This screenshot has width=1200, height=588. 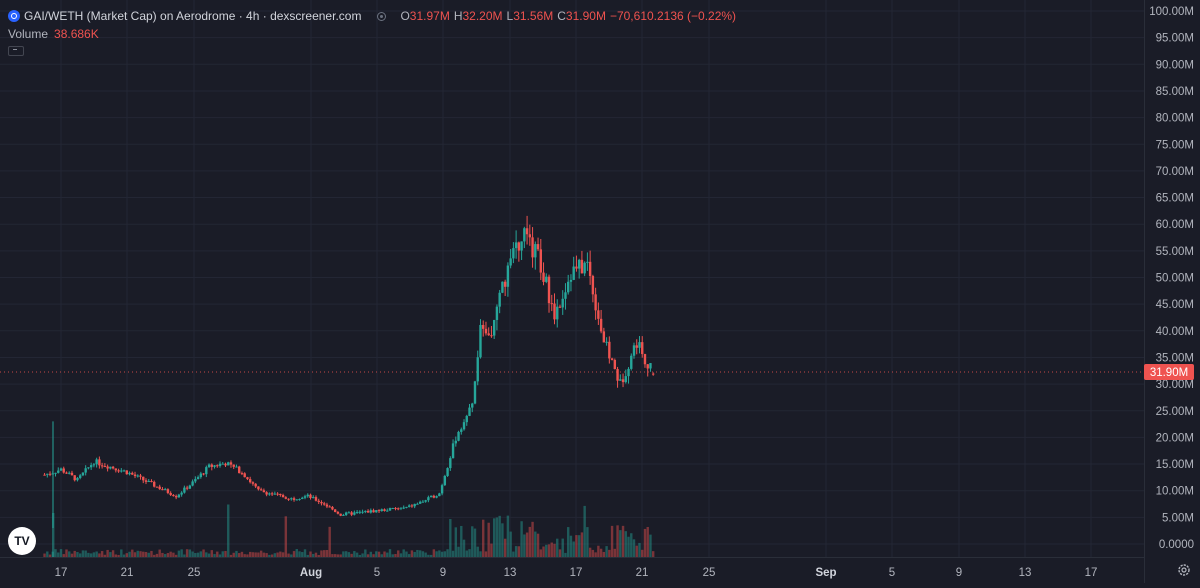 I want to click on change-value: −70,610.2136 (−0.22%), so click(x=673, y=16).